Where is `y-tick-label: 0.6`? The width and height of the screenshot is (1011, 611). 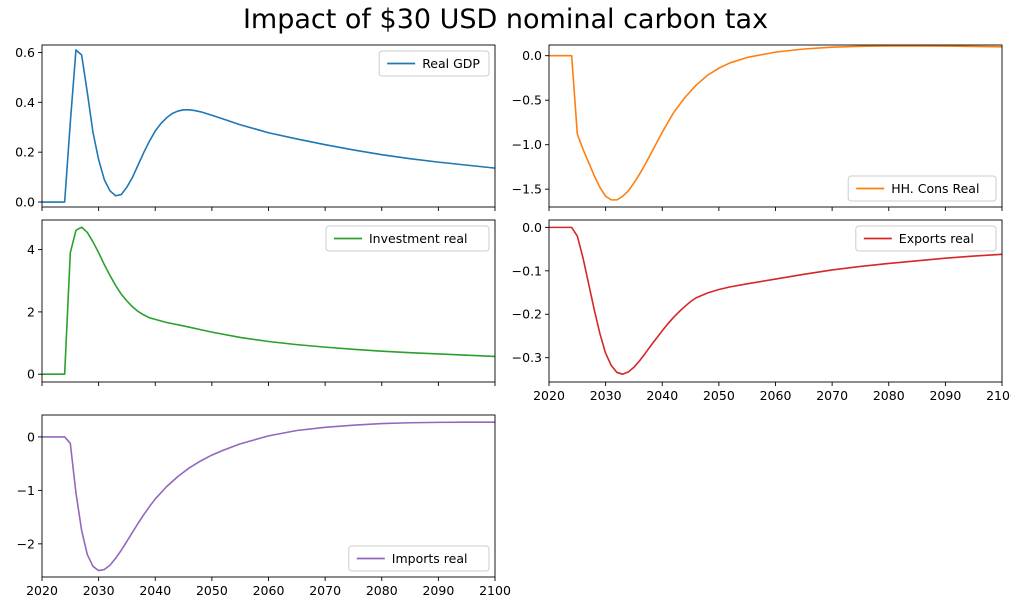
y-tick-label: 0.6 is located at coordinates (25, 52).